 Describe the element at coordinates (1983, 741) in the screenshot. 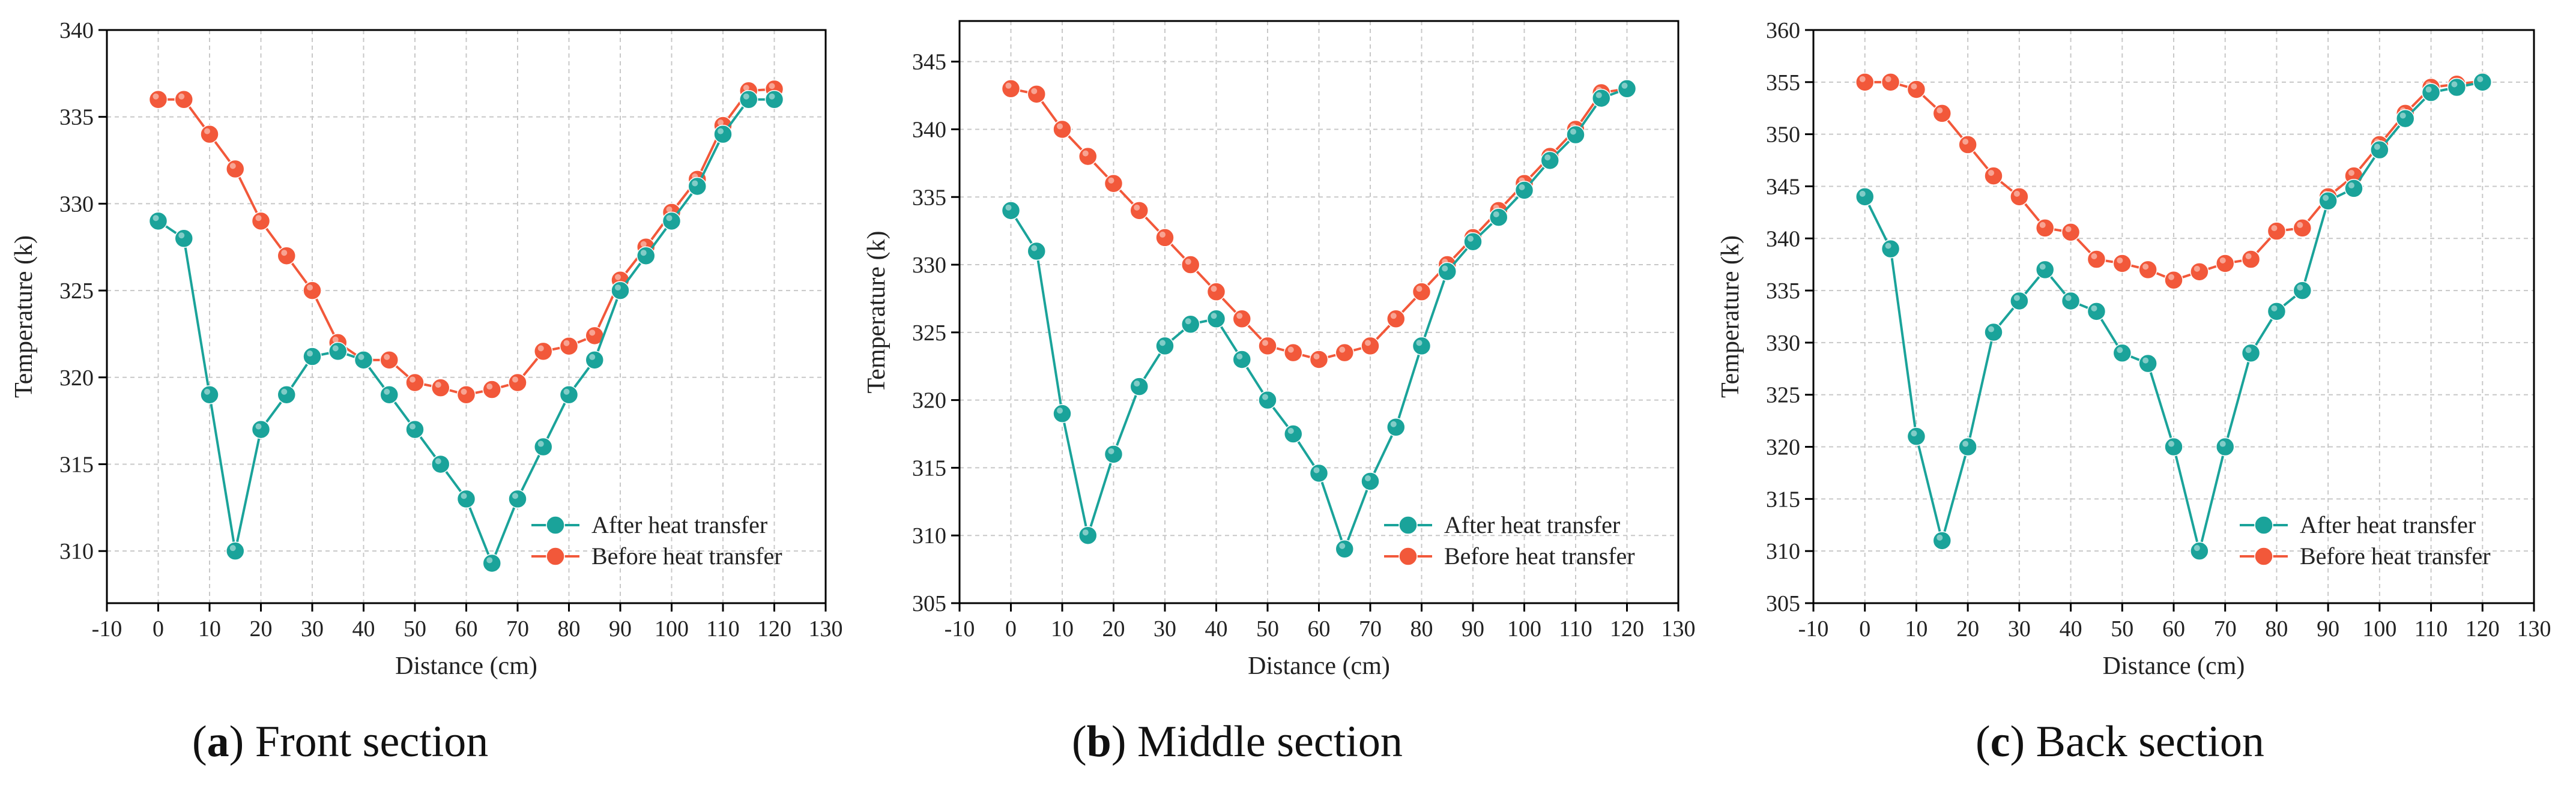

I see `caption-open-paren: (` at that location.